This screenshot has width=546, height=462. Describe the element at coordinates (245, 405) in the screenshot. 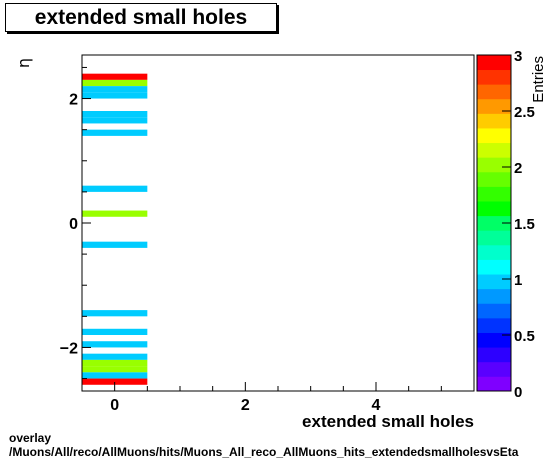

I see `x-tick-label: 2` at that location.